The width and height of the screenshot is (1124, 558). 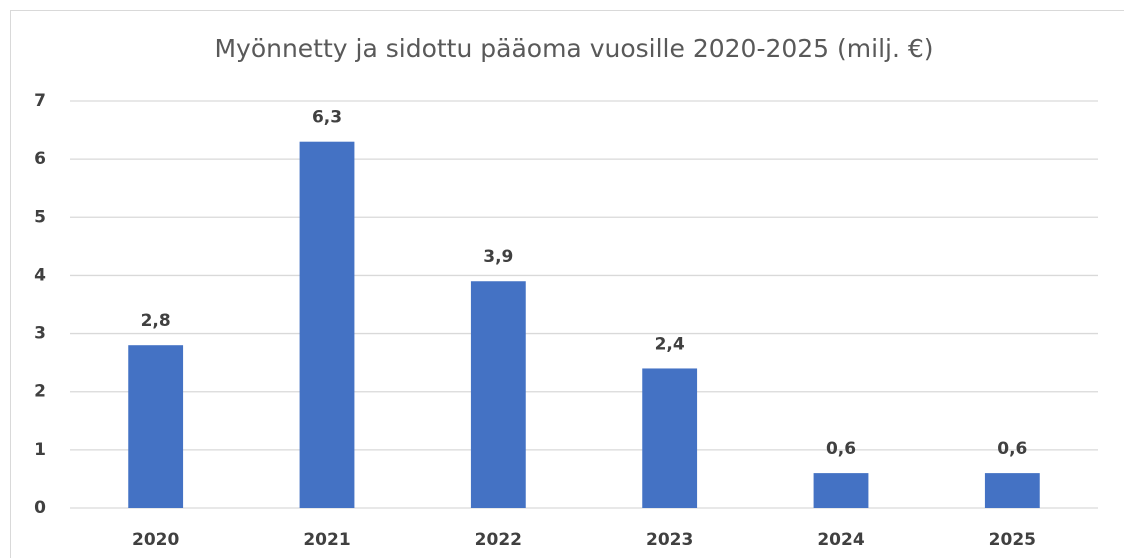 I want to click on x-tick-label: 2021, so click(x=326, y=540).